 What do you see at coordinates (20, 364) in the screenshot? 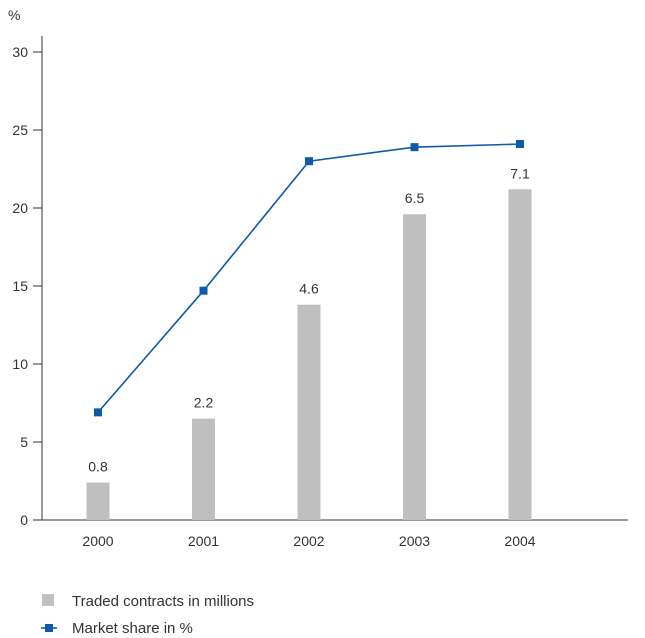
I see `y-tick-label: 10` at bounding box center [20, 364].